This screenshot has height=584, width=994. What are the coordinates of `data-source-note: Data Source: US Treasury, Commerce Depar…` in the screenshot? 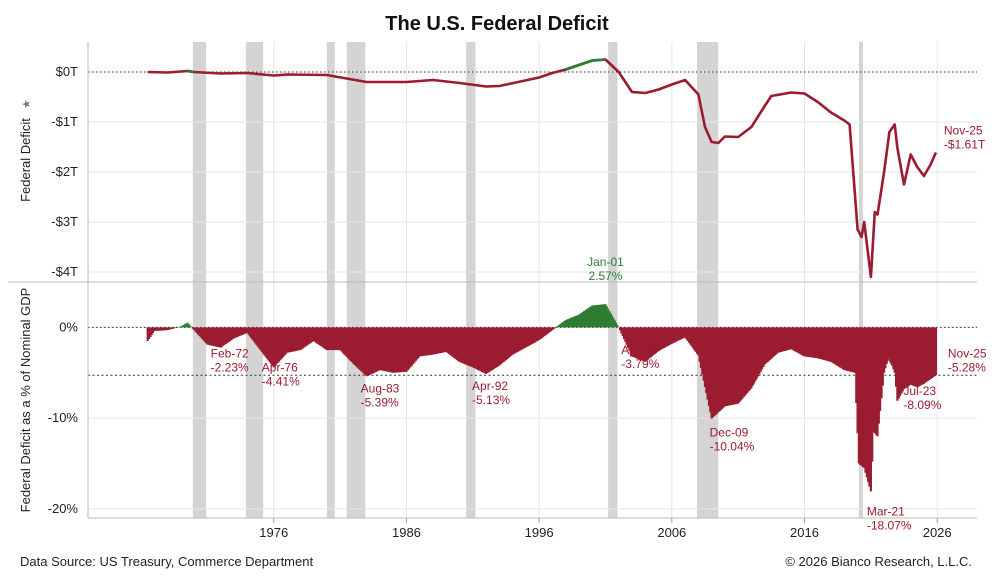 It's located at (167, 561).